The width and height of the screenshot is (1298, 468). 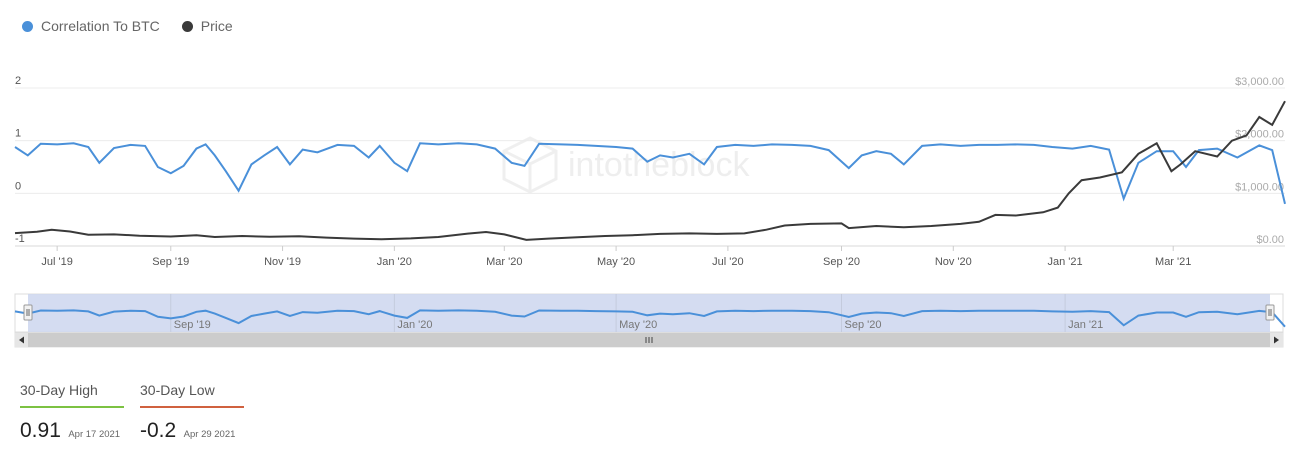 I want to click on y-right-tick-label: $0.00, so click(x=1270, y=240).